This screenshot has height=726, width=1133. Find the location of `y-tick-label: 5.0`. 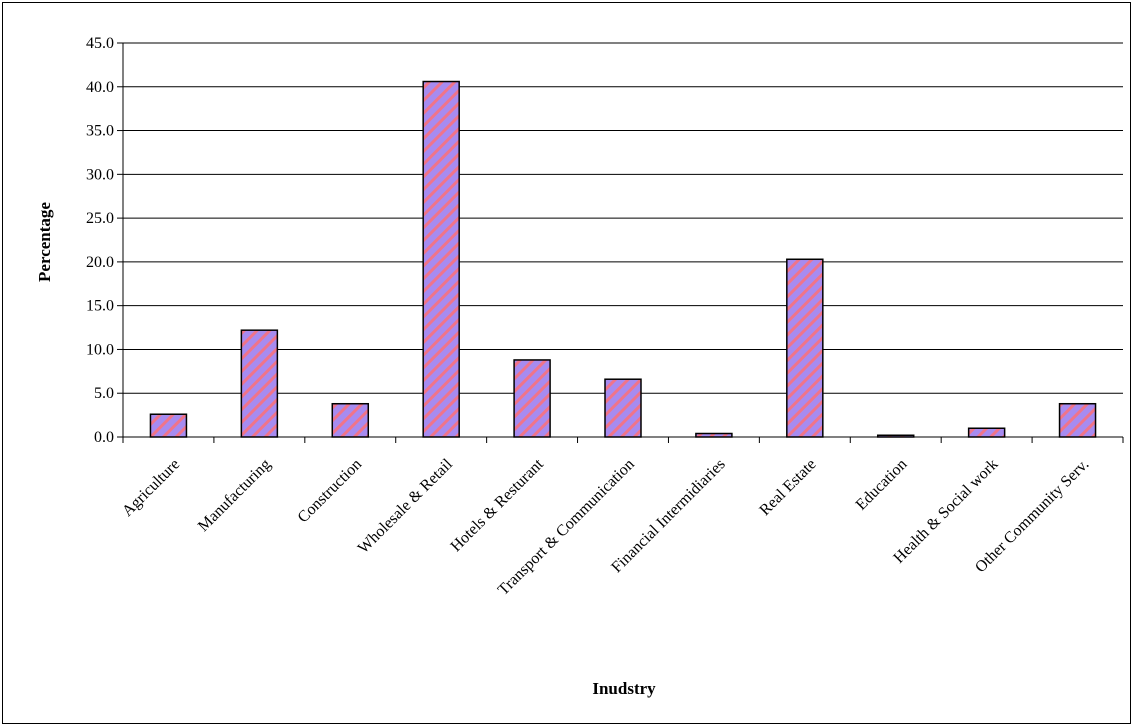

y-tick-label: 5.0 is located at coordinates (104, 393).